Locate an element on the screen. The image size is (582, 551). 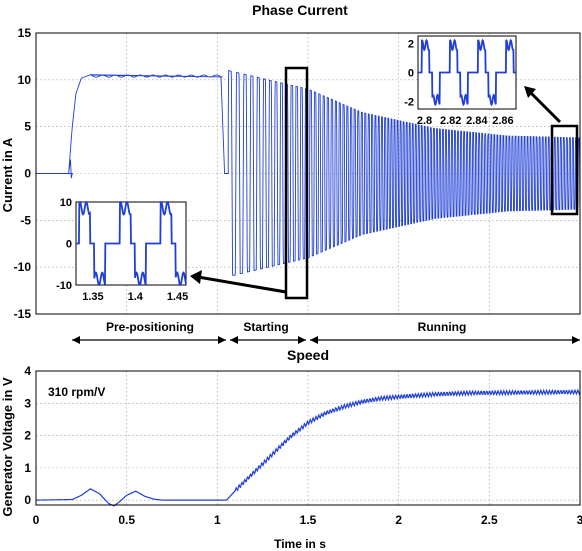
inset-running: 2 0 -22.8 2.82 2.84 2.86 is located at coordinates (460, 81).